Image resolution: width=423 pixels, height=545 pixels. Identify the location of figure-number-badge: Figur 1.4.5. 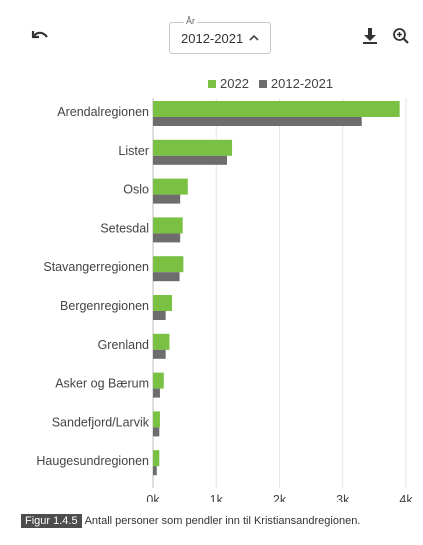
(51, 521).